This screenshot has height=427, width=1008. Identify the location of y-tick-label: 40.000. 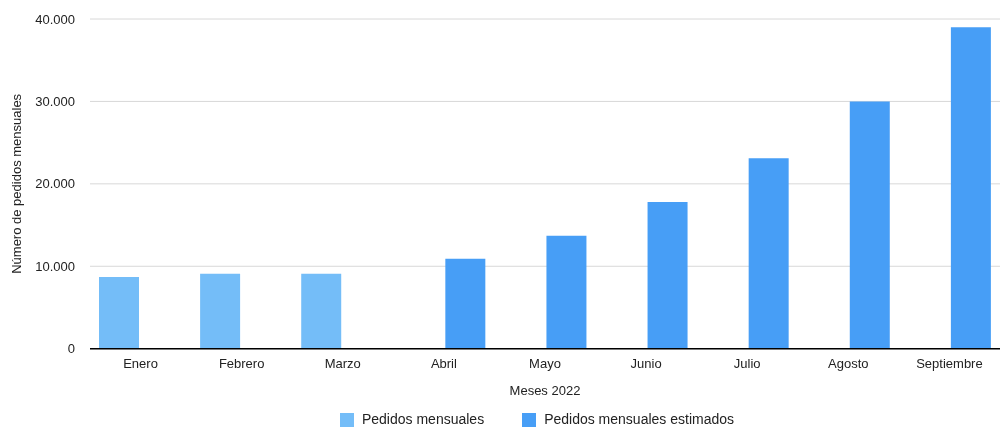
(55, 19).